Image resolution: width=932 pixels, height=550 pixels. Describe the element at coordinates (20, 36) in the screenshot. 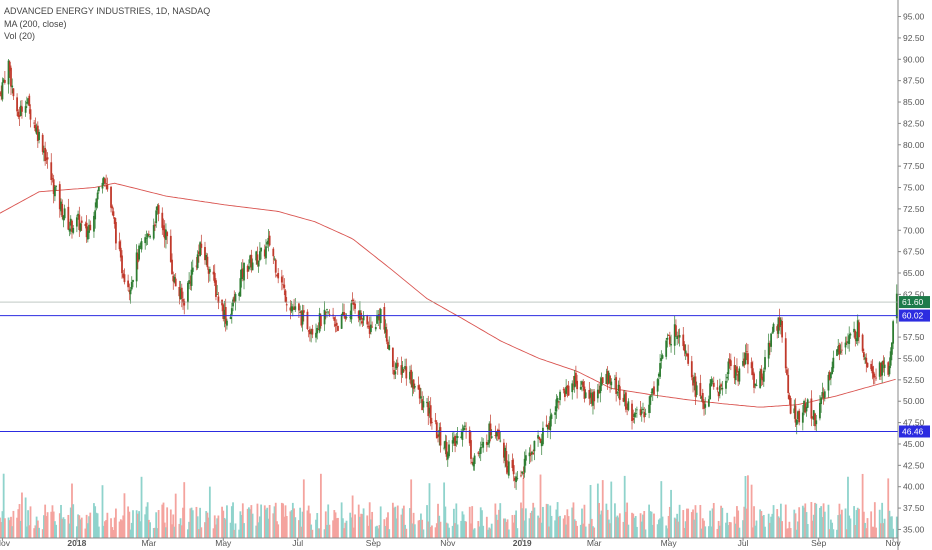

I see `volume-indicator-label: Vol (20)` at that location.